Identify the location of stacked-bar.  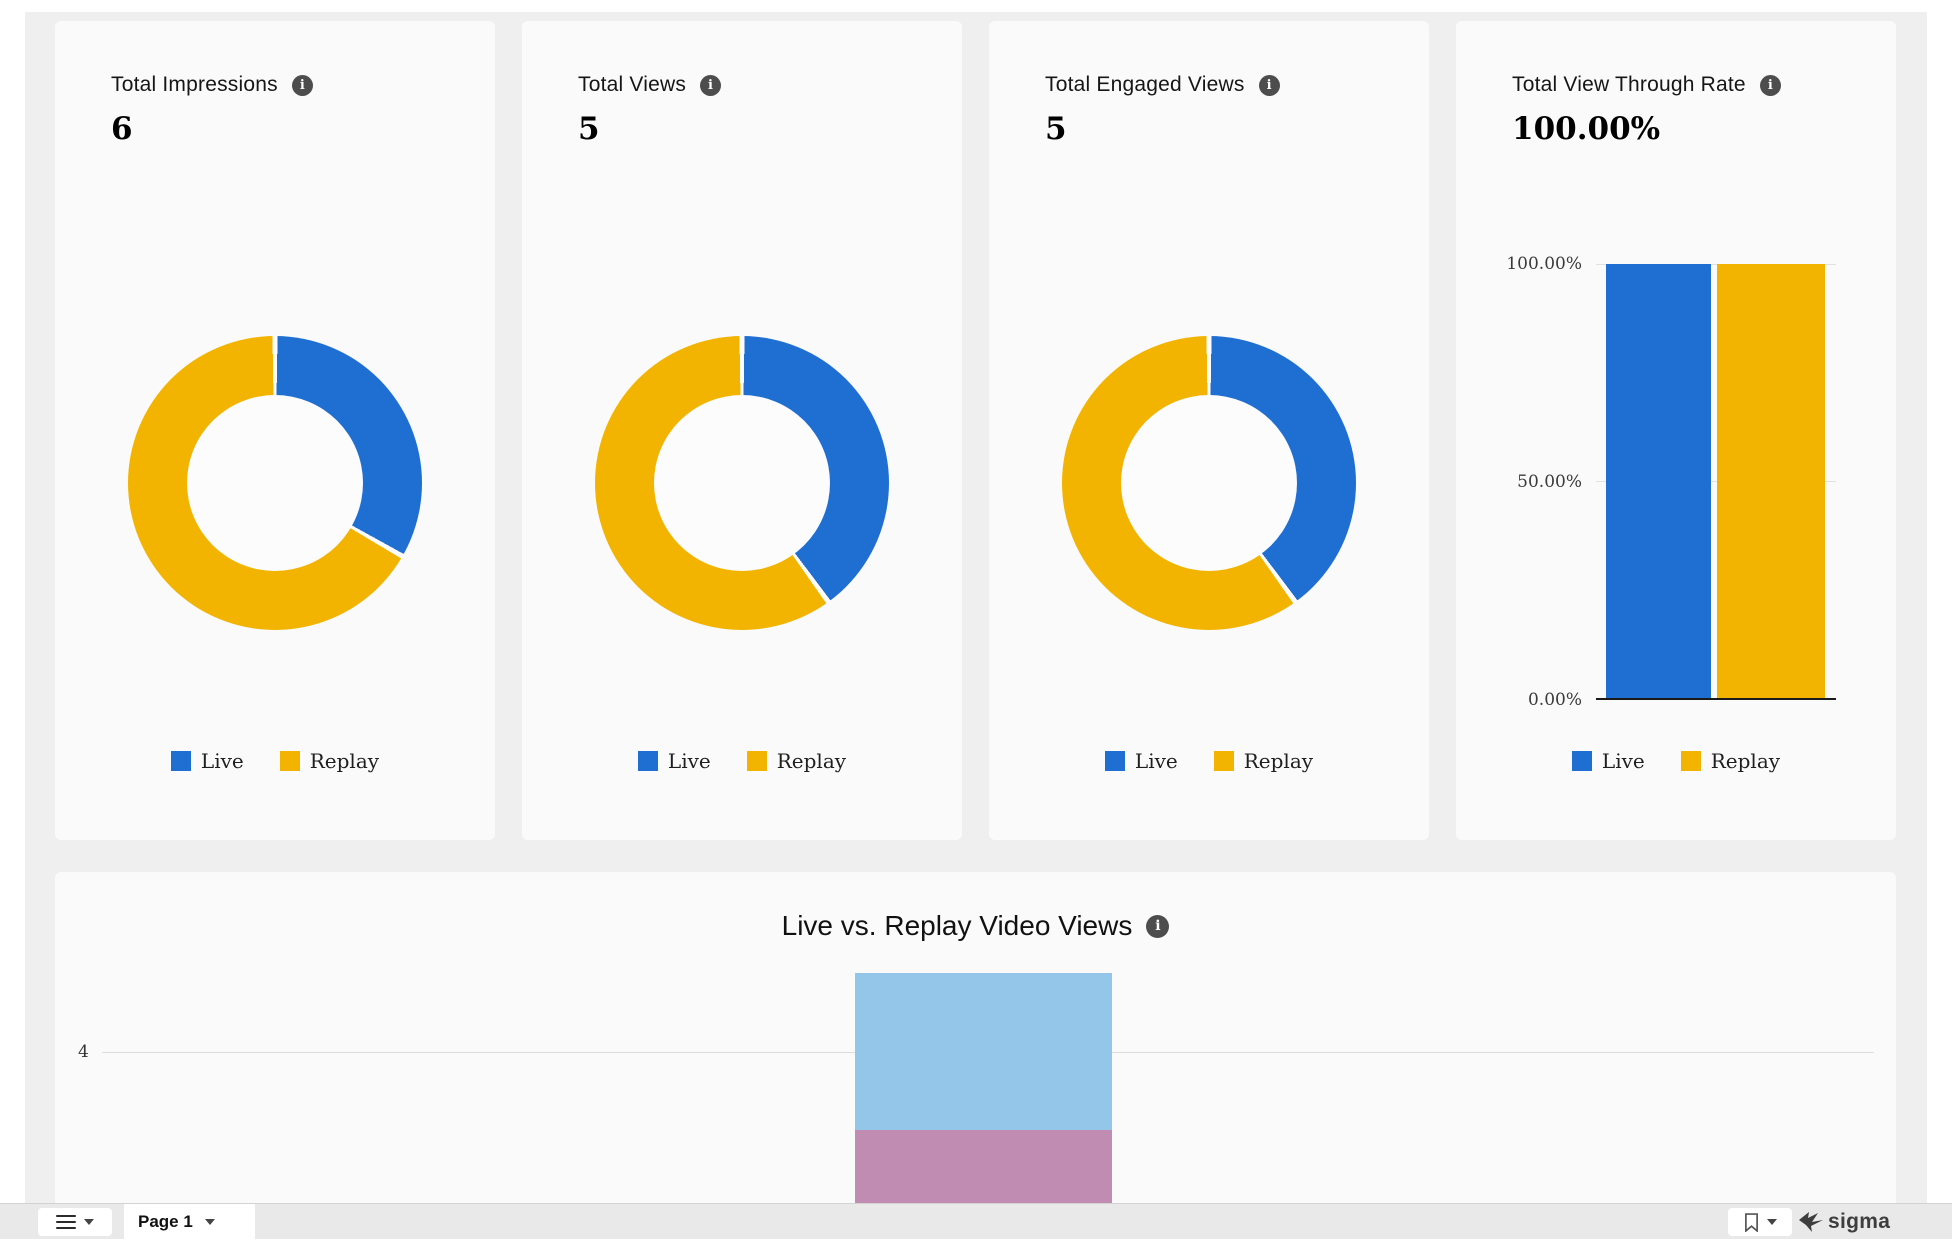
(983, 1088).